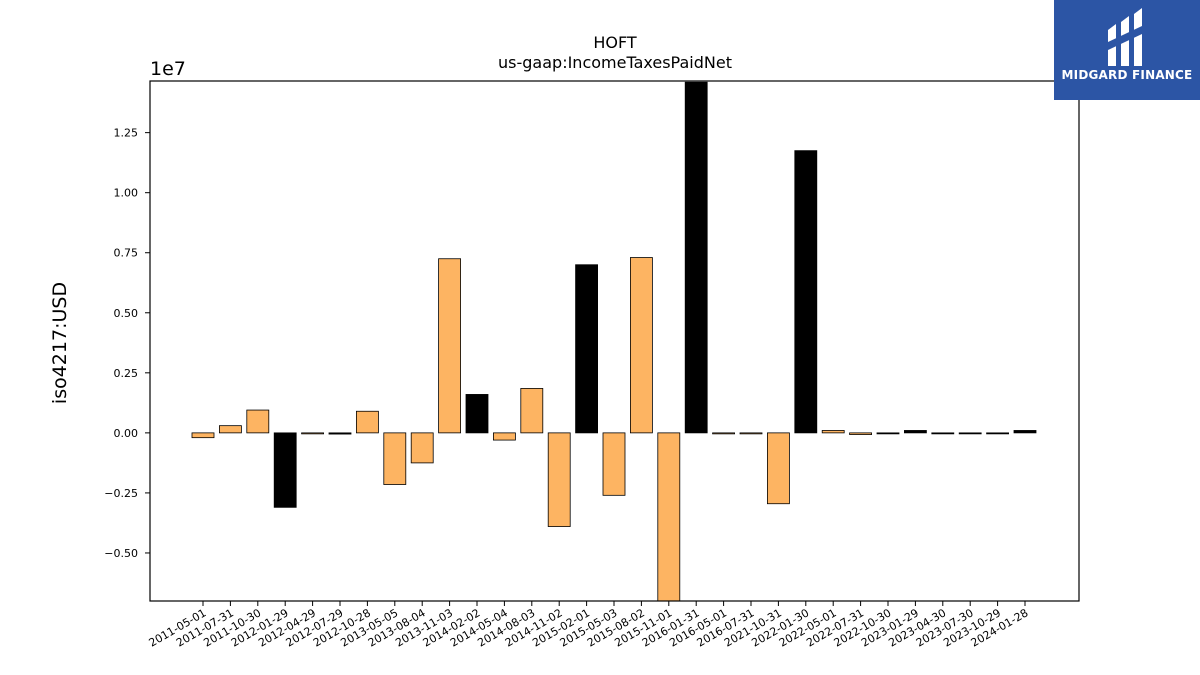 This screenshot has width=1200, height=675. I want to click on chart-title: HOFT, so click(615, 42).